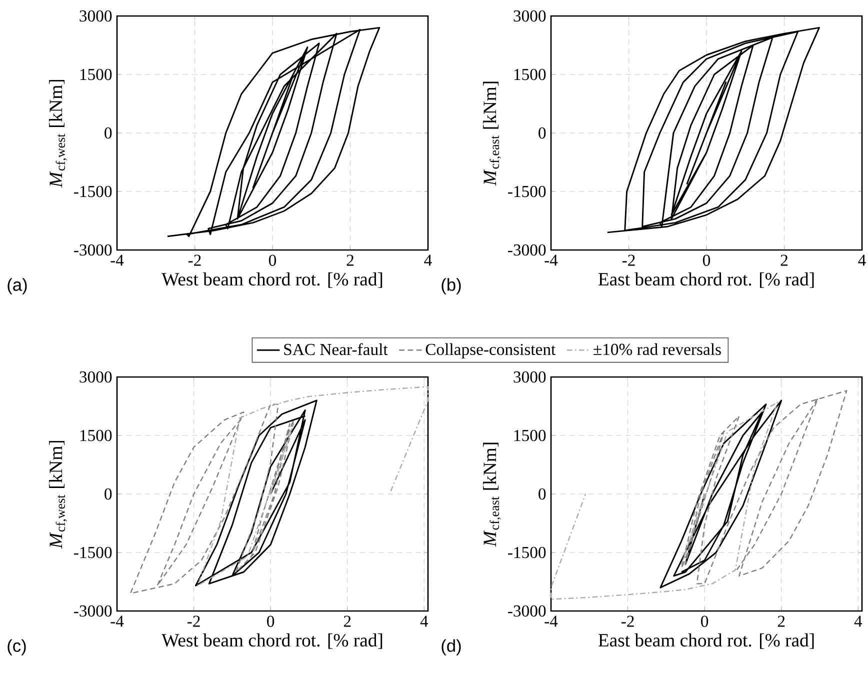 This screenshot has height=679, width=868. Describe the element at coordinates (17, 647) in the screenshot. I see `text: (c)` at that location.